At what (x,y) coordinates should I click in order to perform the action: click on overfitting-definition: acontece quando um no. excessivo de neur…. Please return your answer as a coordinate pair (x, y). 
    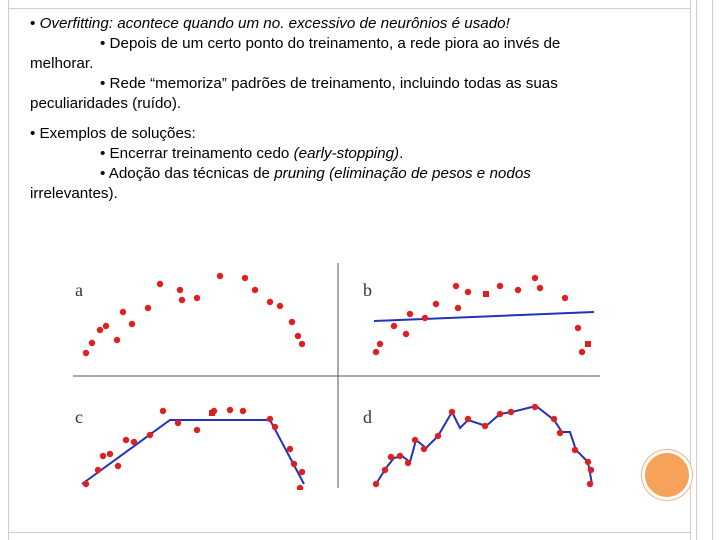
    Looking at the image, I should click on (313, 23).